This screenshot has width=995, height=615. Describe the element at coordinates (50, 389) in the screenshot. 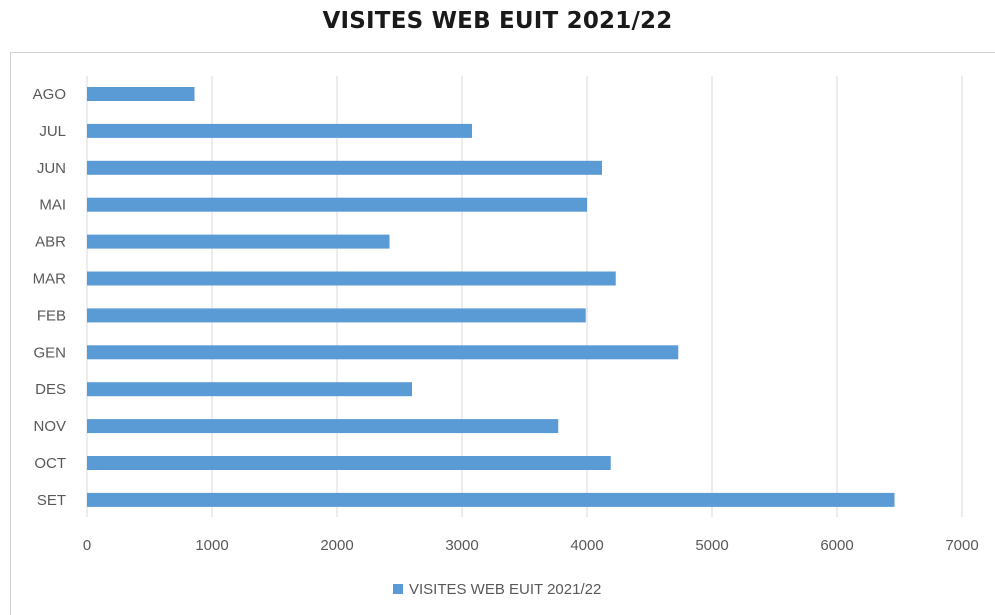

I see `category-label-des: DES` at that location.